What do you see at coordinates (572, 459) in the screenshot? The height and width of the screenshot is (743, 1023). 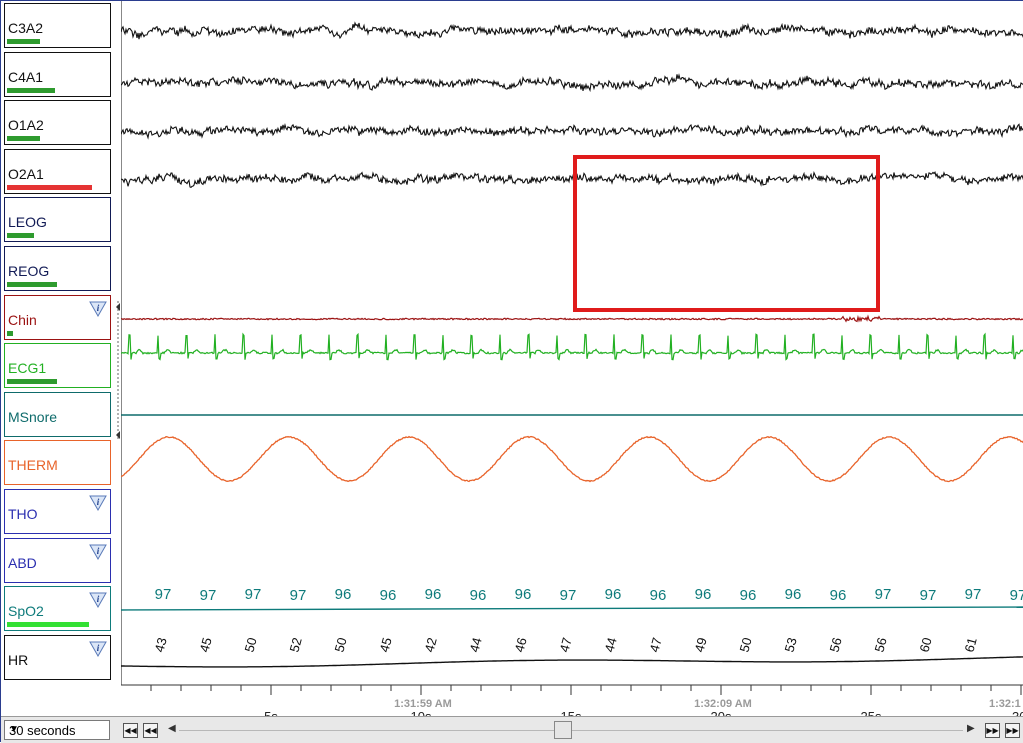 I see `trace-therm` at bounding box center [572, 459].